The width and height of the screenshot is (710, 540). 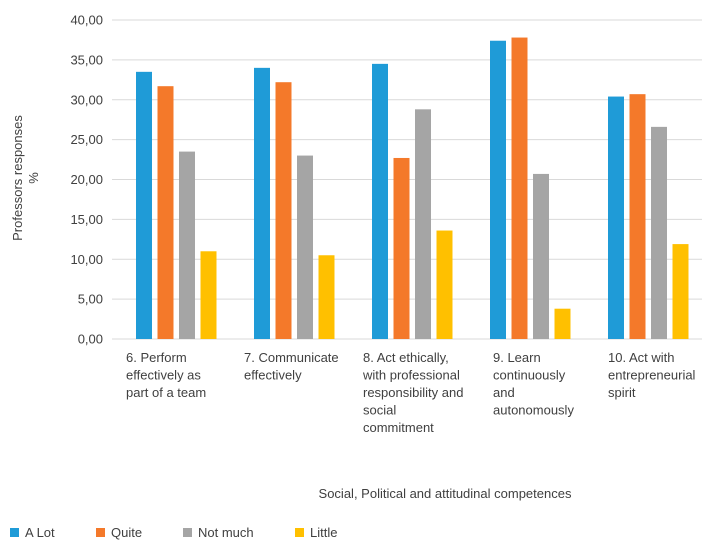 I want to click on legend-label-quite: Quite, so click(x=126, y=532).